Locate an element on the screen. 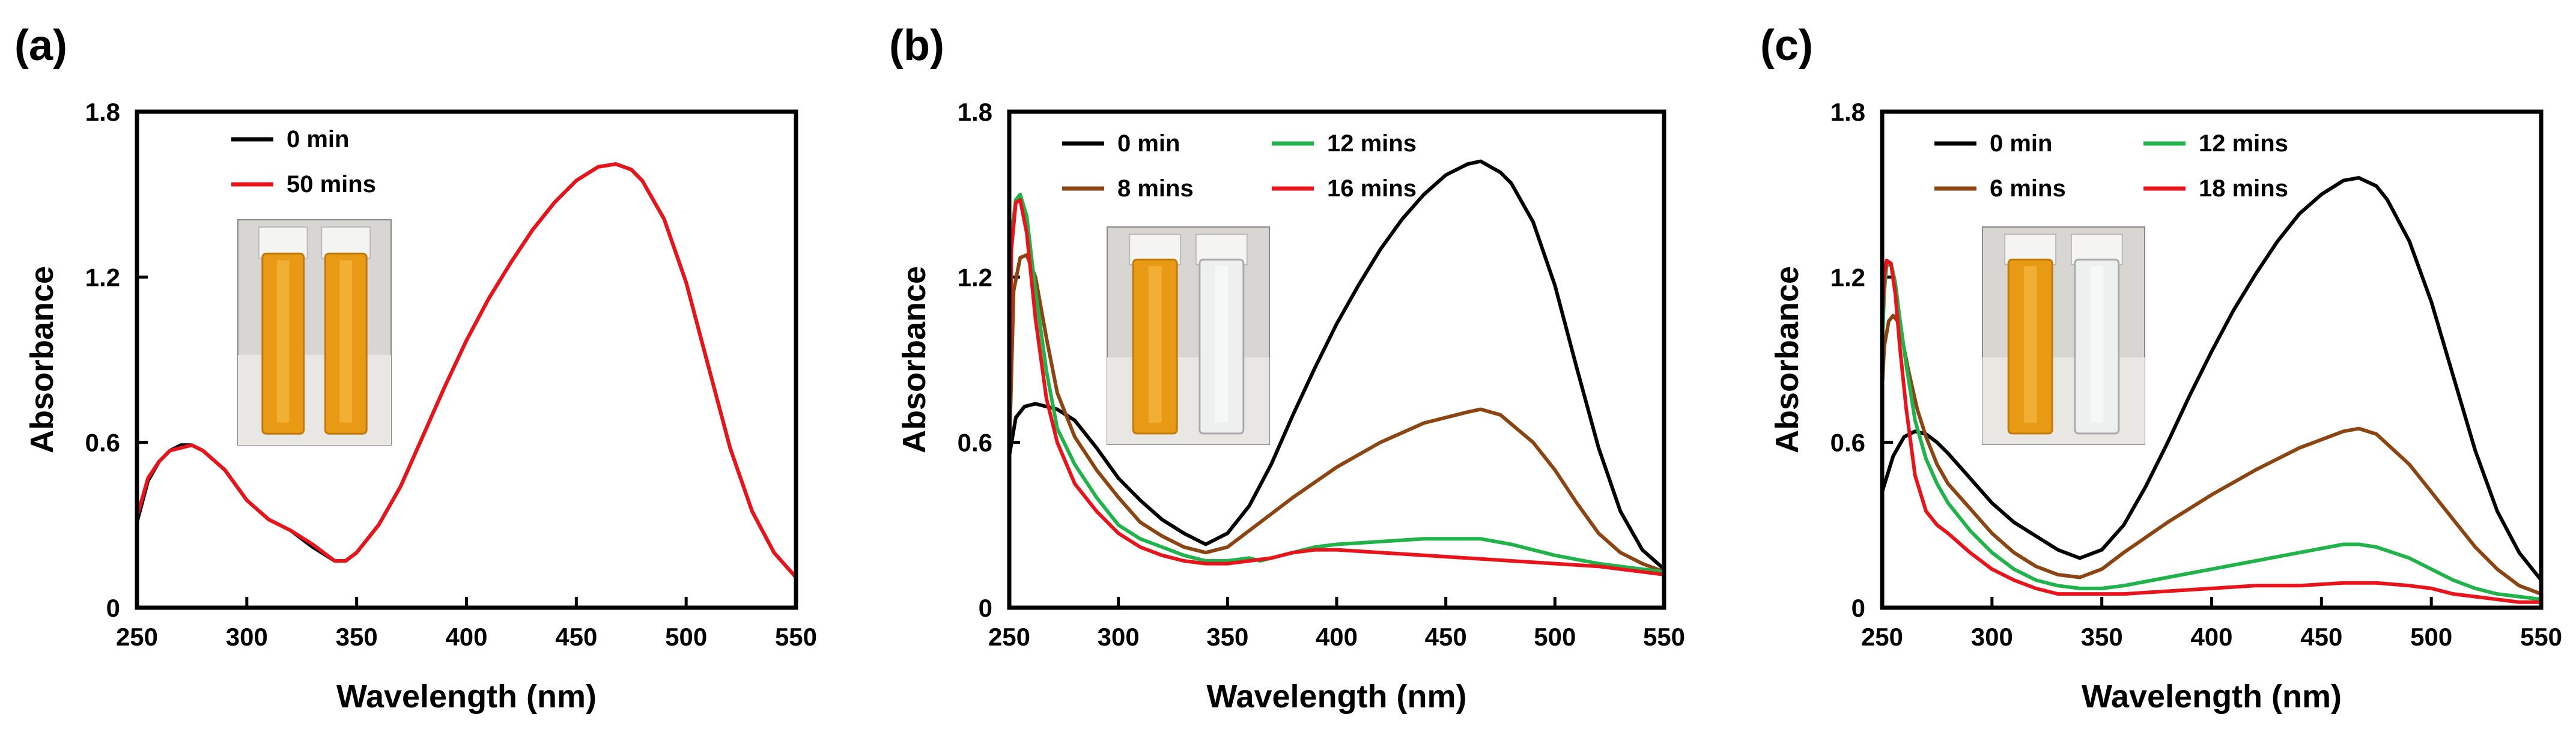  series-line-50-mins is located at coordinates (466, 370).